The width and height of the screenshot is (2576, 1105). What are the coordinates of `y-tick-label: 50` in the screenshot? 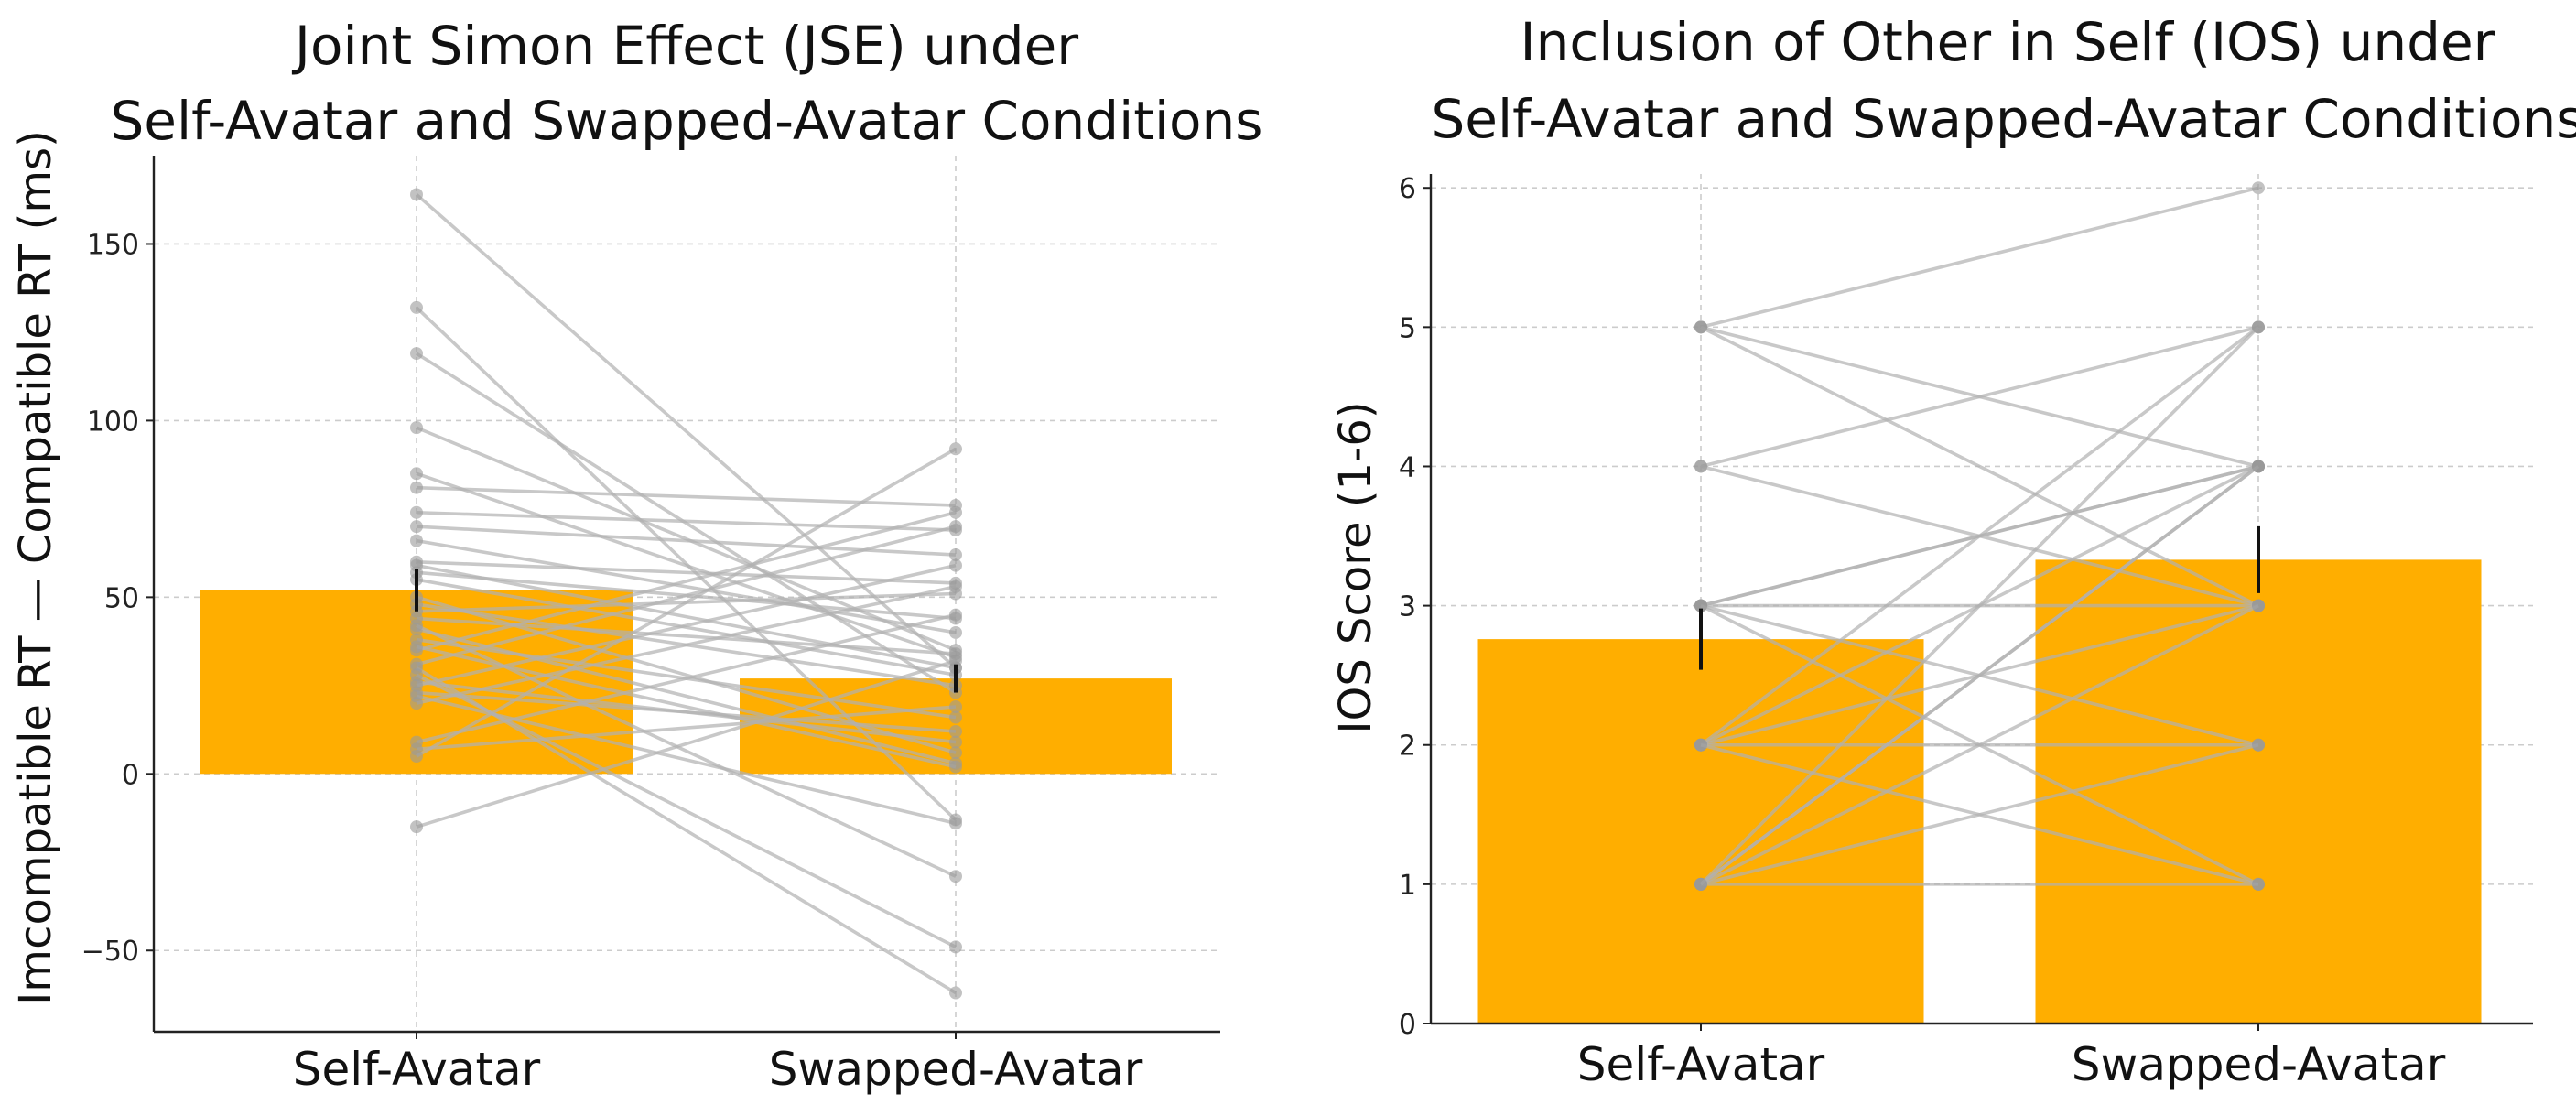 It's located at (122, 598).